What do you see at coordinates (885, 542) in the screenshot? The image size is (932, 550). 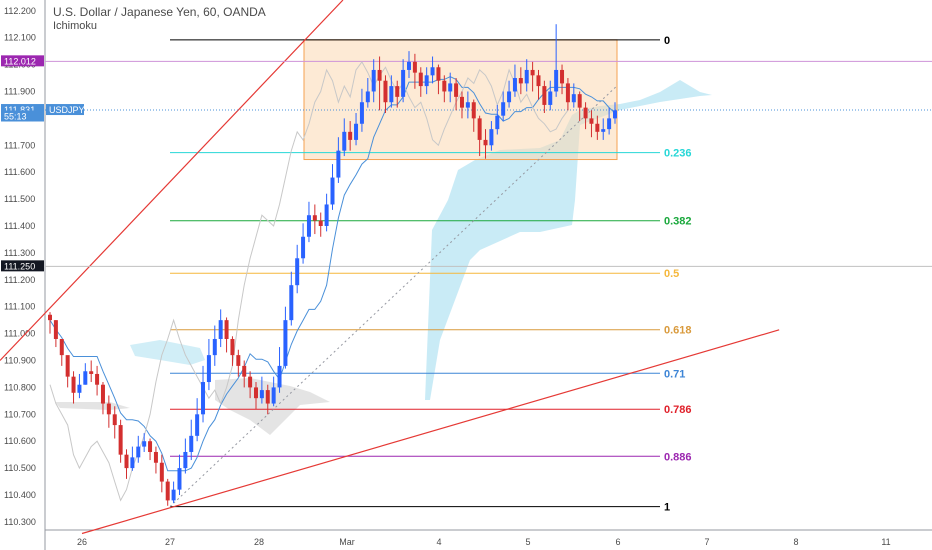 I see `x-tick-label: 11` at bounding box center [885, 542].